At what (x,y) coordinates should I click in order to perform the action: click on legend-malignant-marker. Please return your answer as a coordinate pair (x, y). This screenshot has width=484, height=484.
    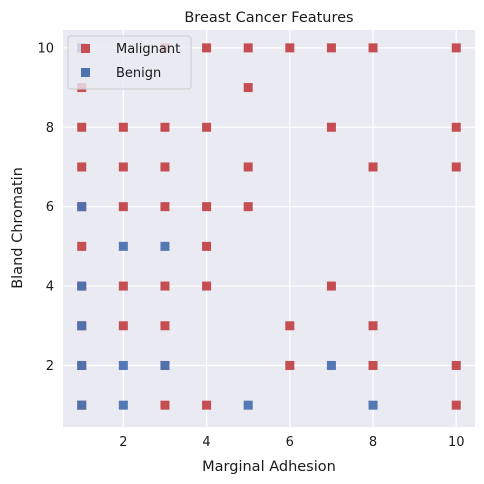
    Looking at the image, I should click on (85, 48).